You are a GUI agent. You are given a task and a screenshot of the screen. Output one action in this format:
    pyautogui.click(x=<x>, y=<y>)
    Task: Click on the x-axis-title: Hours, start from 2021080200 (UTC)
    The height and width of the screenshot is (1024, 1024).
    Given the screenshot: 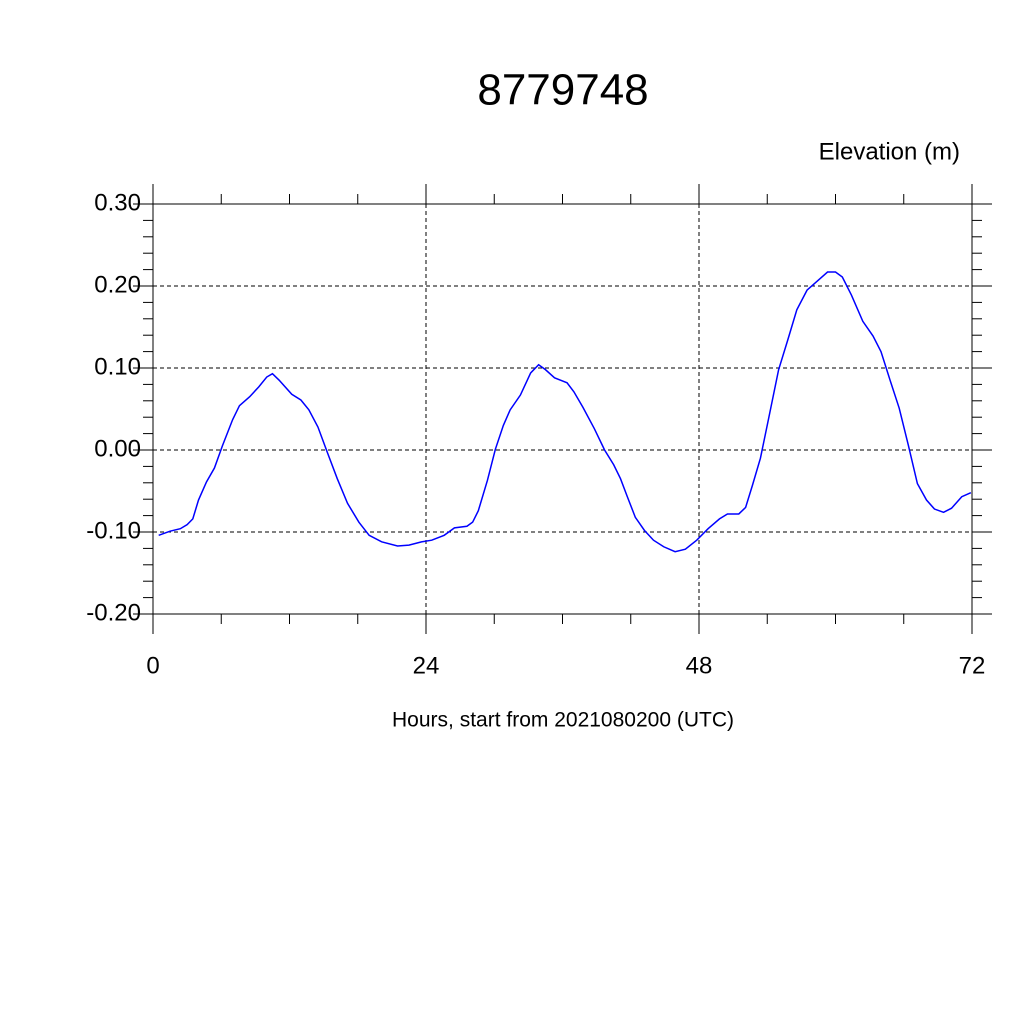 What is the action you would take?
    pyautogui.click(x=563, y=720)
    